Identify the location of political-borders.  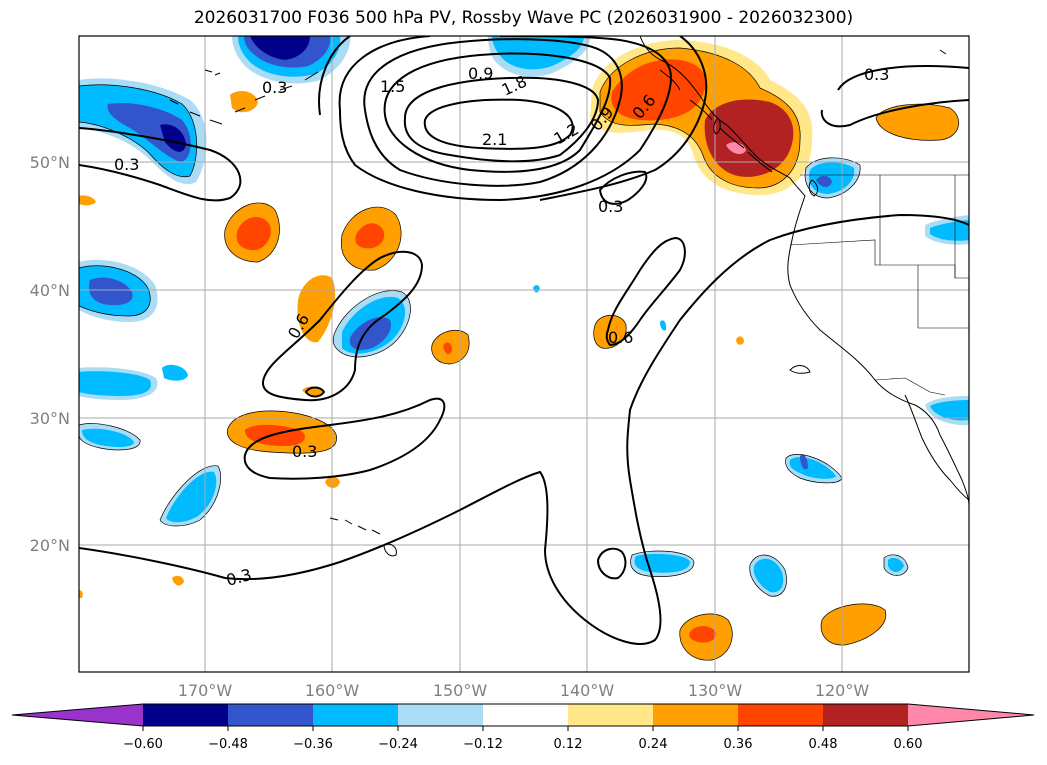
(879, 285).